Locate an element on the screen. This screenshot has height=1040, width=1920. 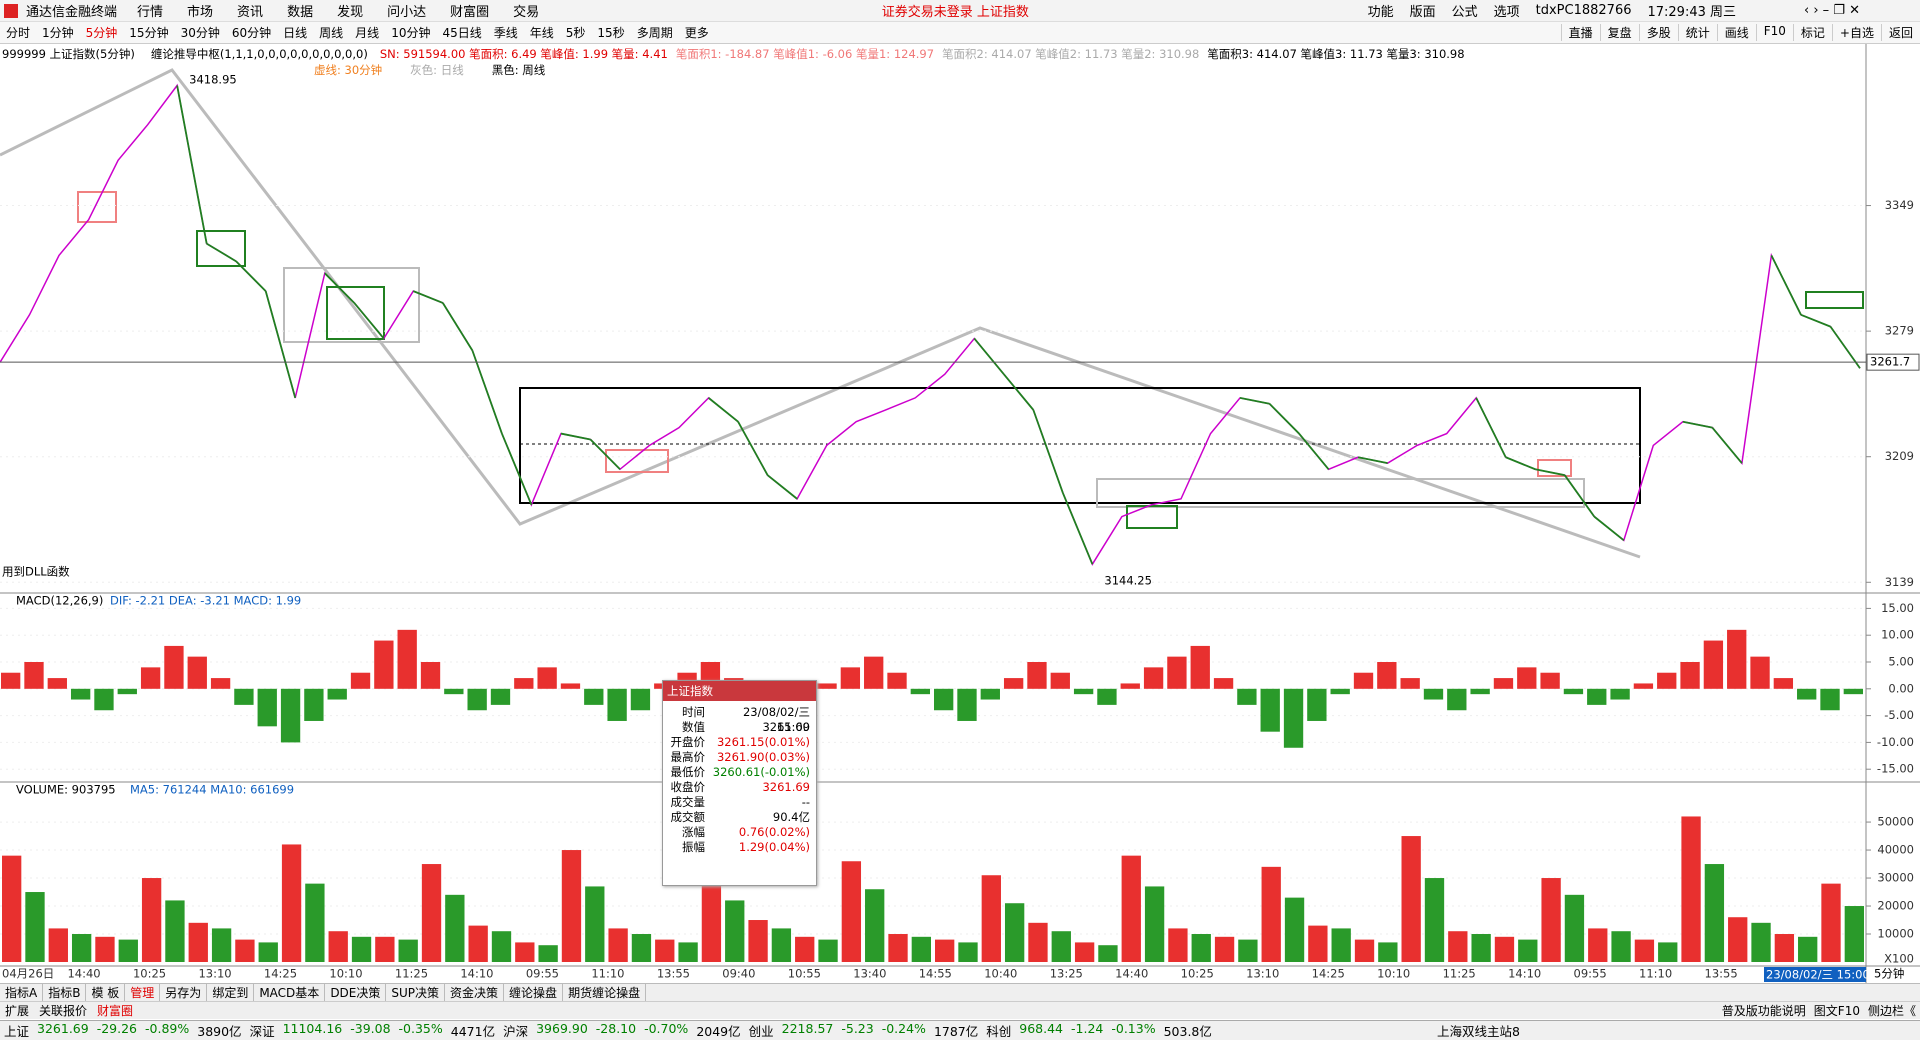
tooltip-value: 3261.90(0.03%) is located at coordinates (763, 757).